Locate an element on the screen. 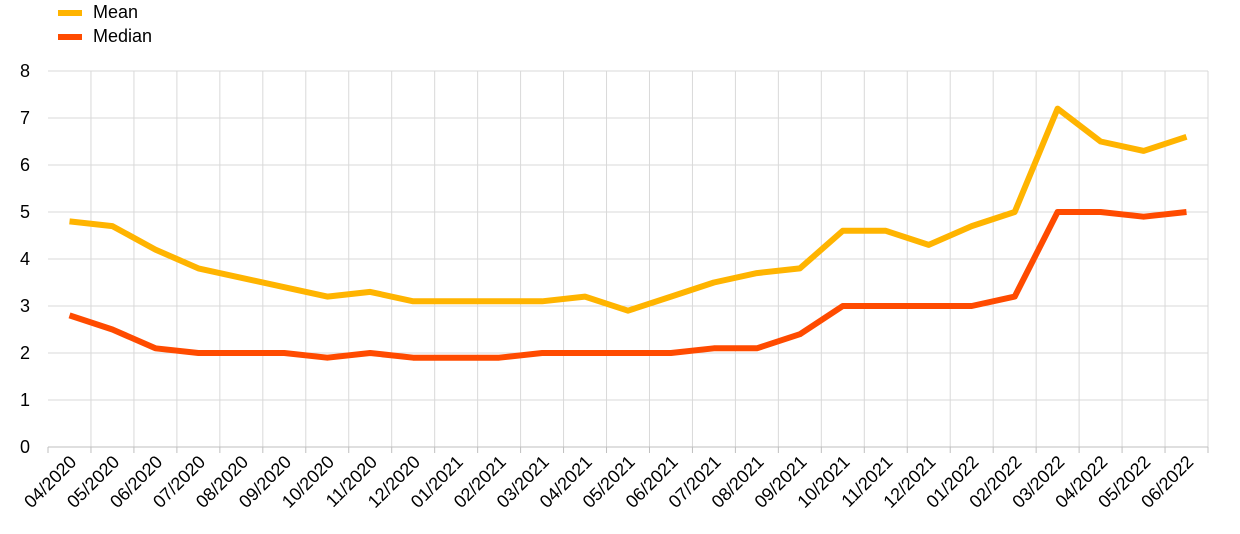 Image resolution: width=1240 pixels, height=534 pixels. y-tick-label: 1 is located at coordinates (25, 400).